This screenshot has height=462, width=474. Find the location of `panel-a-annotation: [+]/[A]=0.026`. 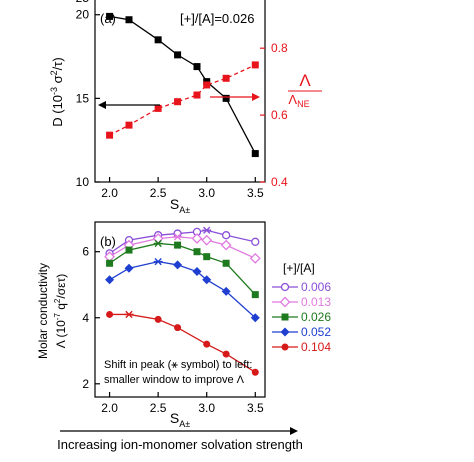

panel-a-annotation: [+]/[A]=0.026 is located at coordinates (217, 18).